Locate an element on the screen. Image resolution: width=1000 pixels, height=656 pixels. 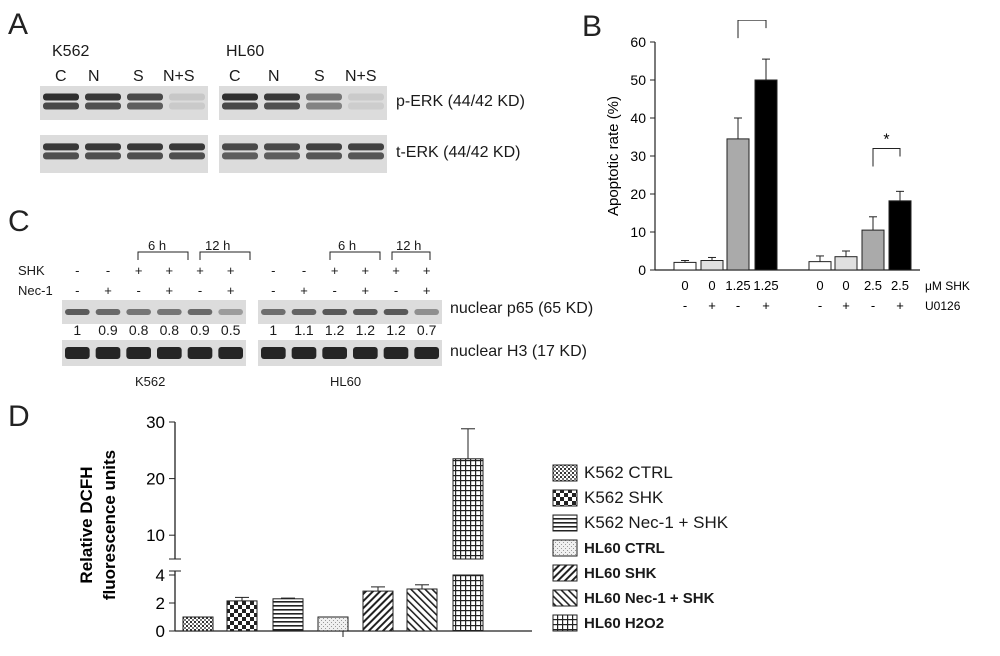
p65-ratio-k562: 0.5 is located at coordinates (230, 330).